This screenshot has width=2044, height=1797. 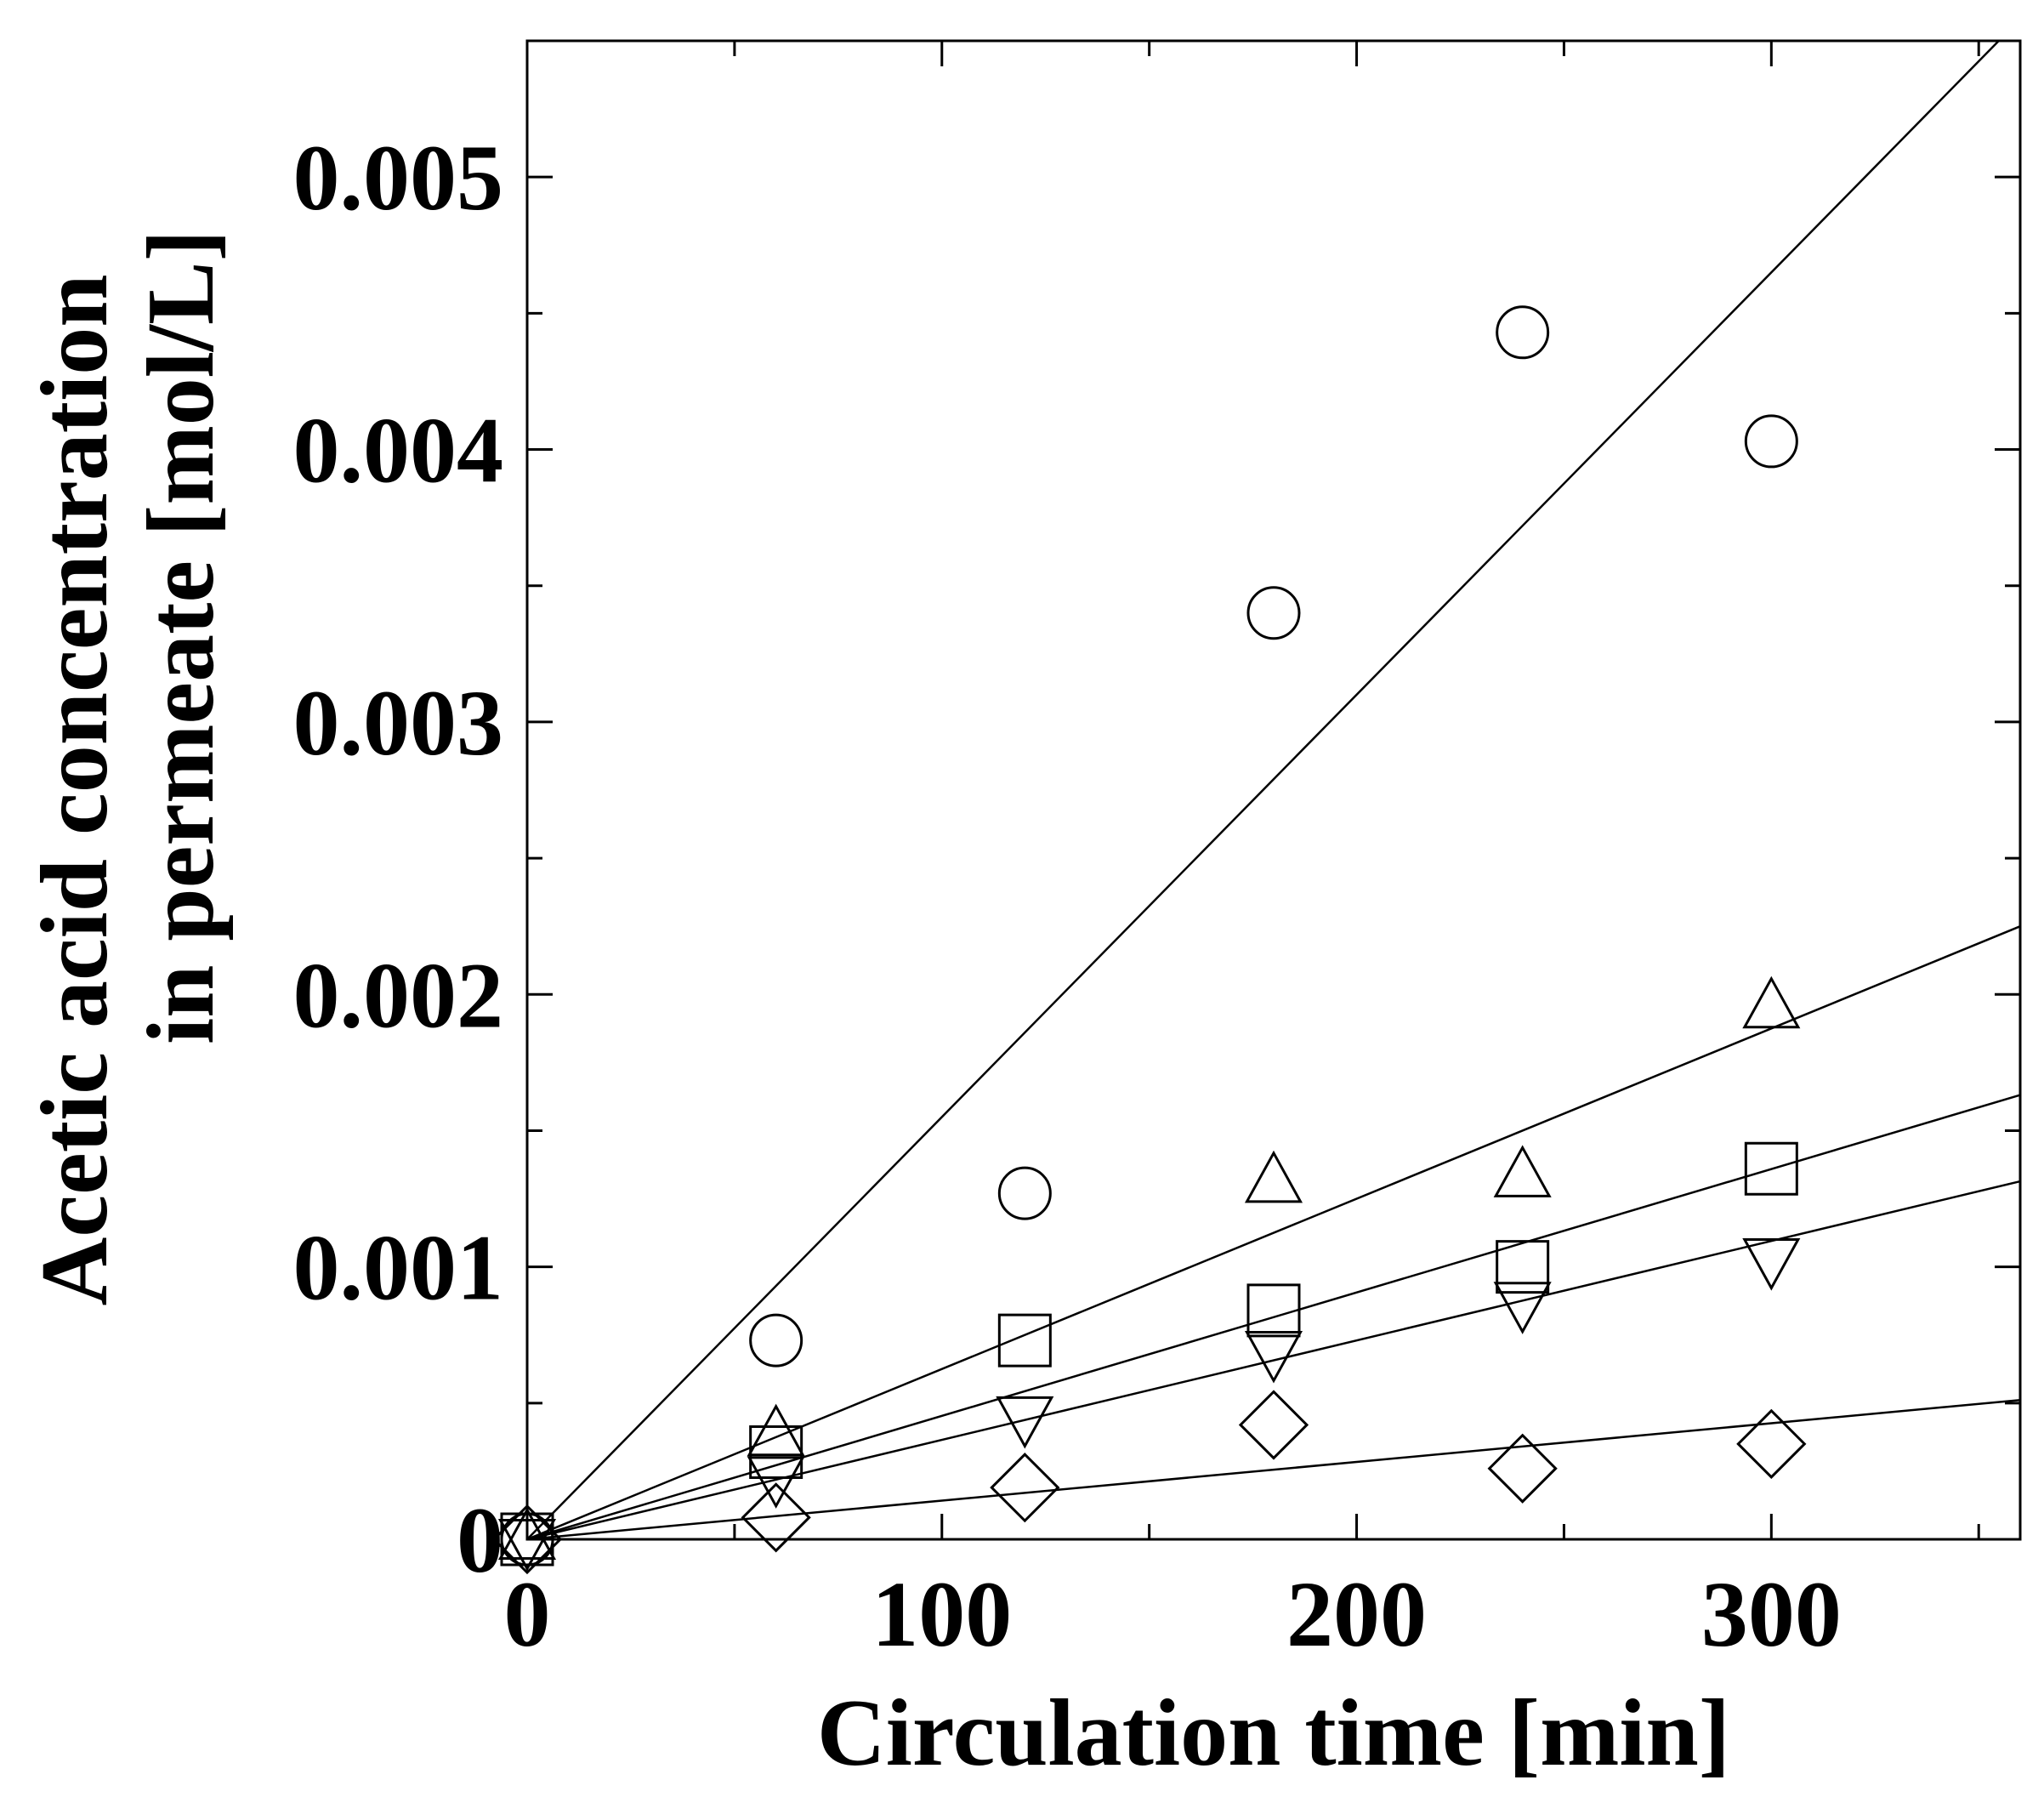 What do you see at coordinates (181, 637) in the screenshot?
I see `y-axis-title-line-2: in permeate [mol/L]` at bounding box center [181, 637].